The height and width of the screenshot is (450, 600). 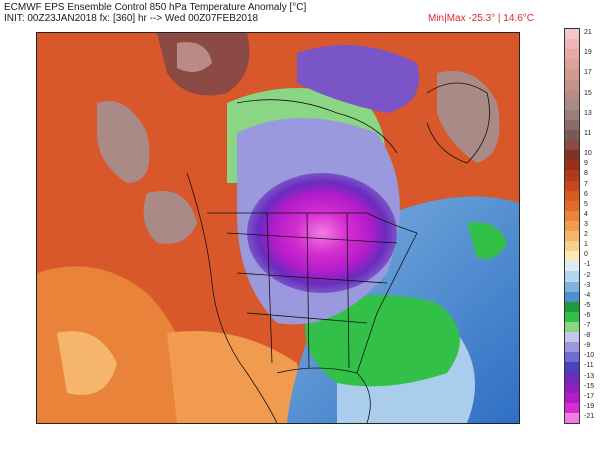 What do you see at coordinates (480, 18) in the screenshot?
I see `min-max-readout: Min|Max -25.3° | 14.6°C` at bounding box center [480, 18].